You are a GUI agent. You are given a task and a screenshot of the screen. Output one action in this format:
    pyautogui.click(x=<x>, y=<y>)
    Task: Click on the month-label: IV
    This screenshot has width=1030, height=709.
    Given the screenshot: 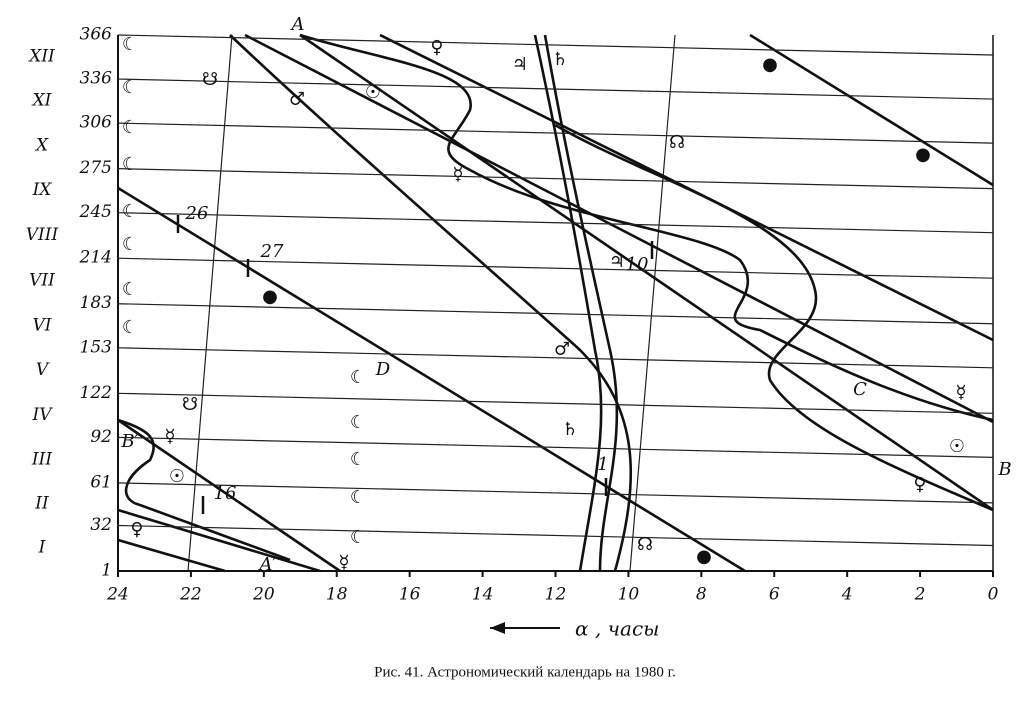 What is the action you would take?
    pyautogui.click(x=43, y=415)
    